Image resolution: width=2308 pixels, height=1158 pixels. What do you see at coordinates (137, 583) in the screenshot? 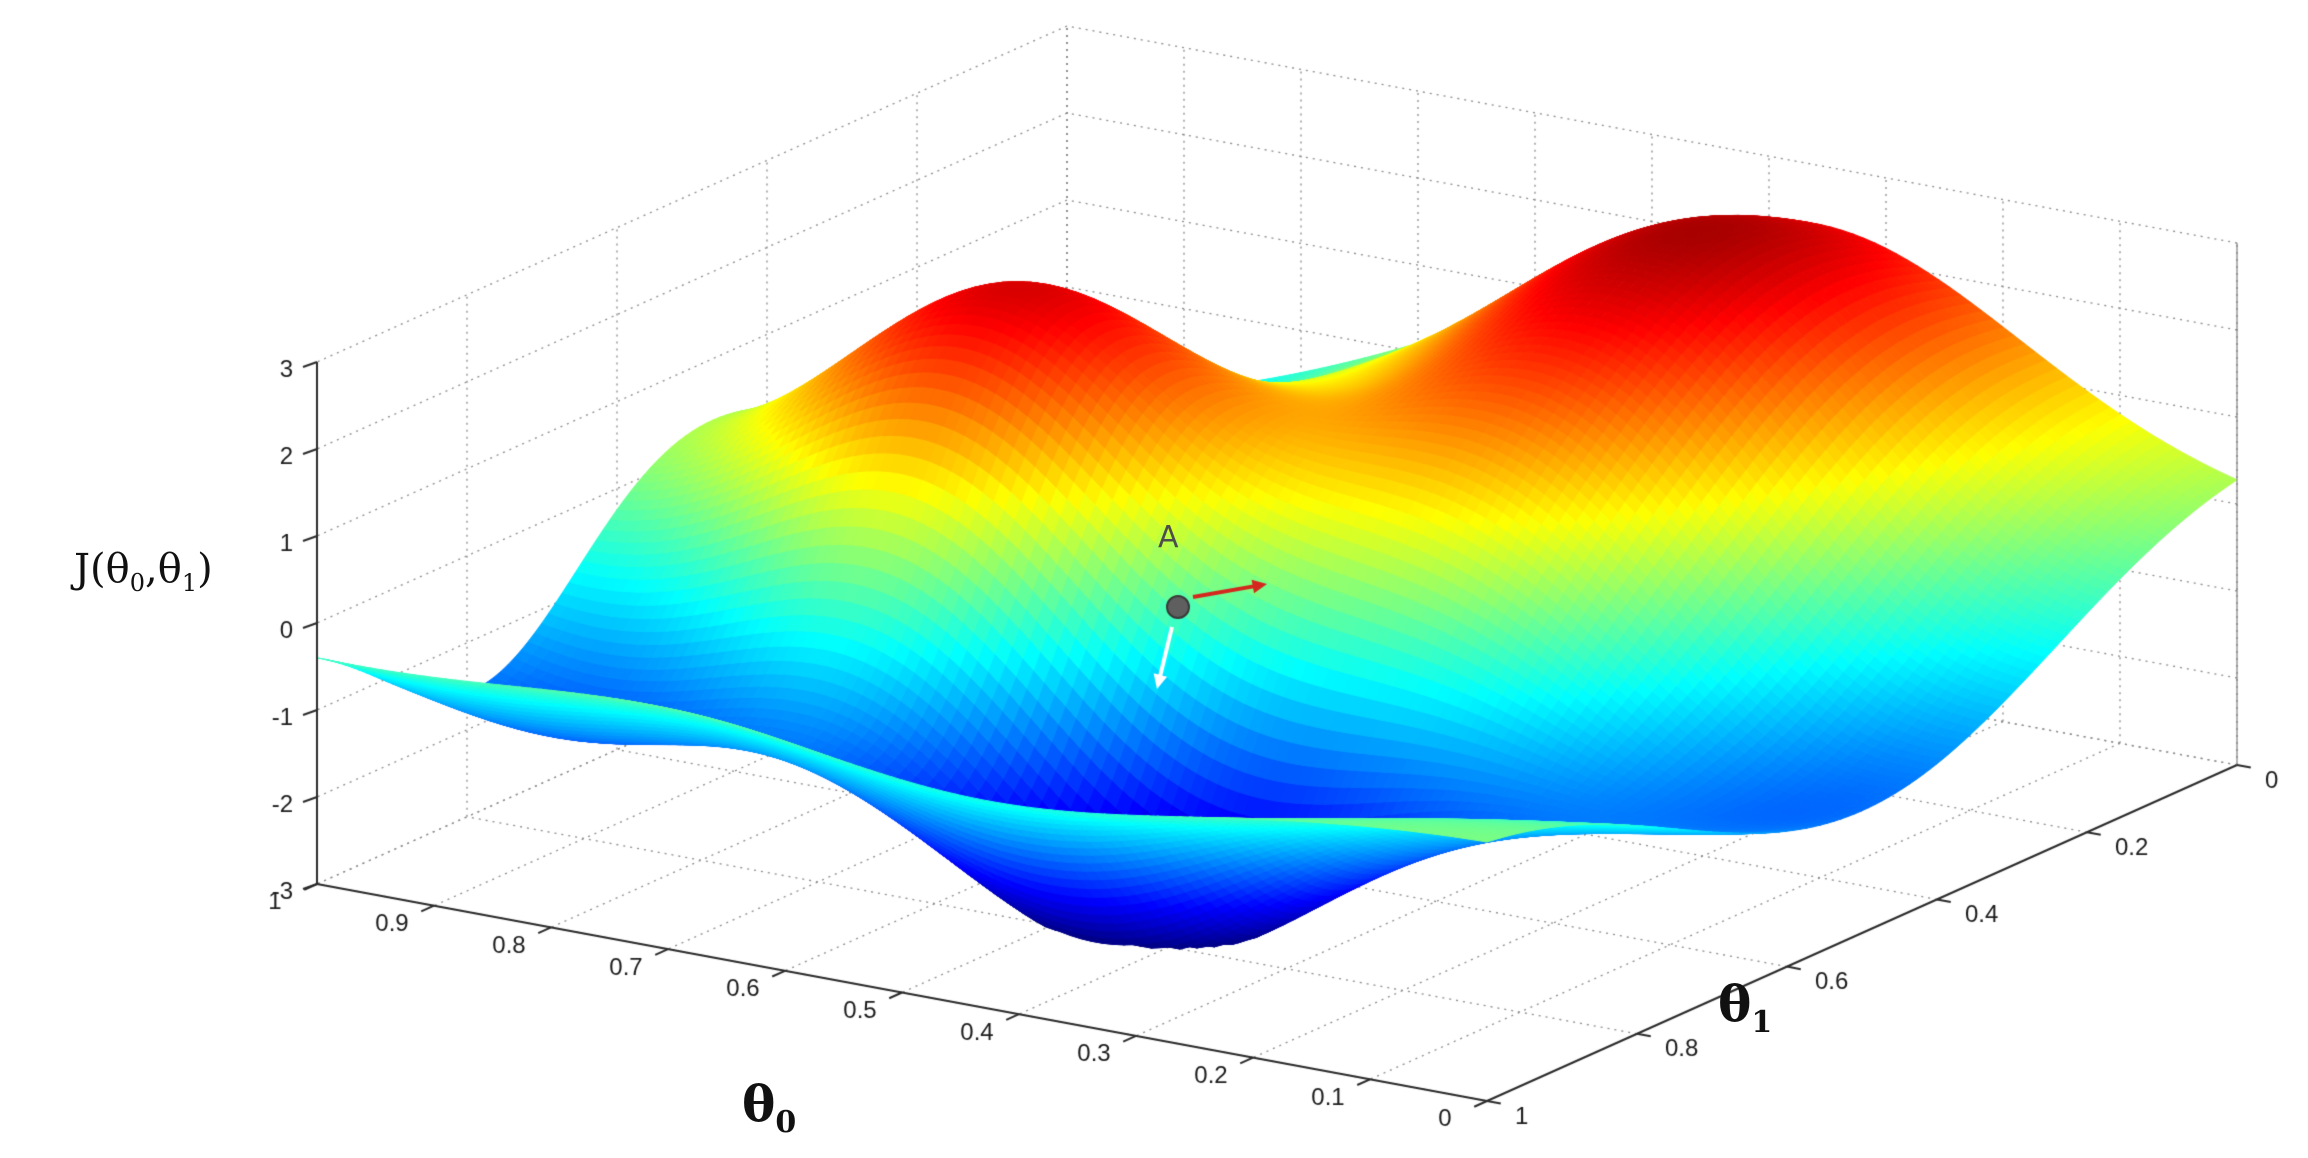
I see `z-label-sub-0: 0` at bounding box center [137, 583].